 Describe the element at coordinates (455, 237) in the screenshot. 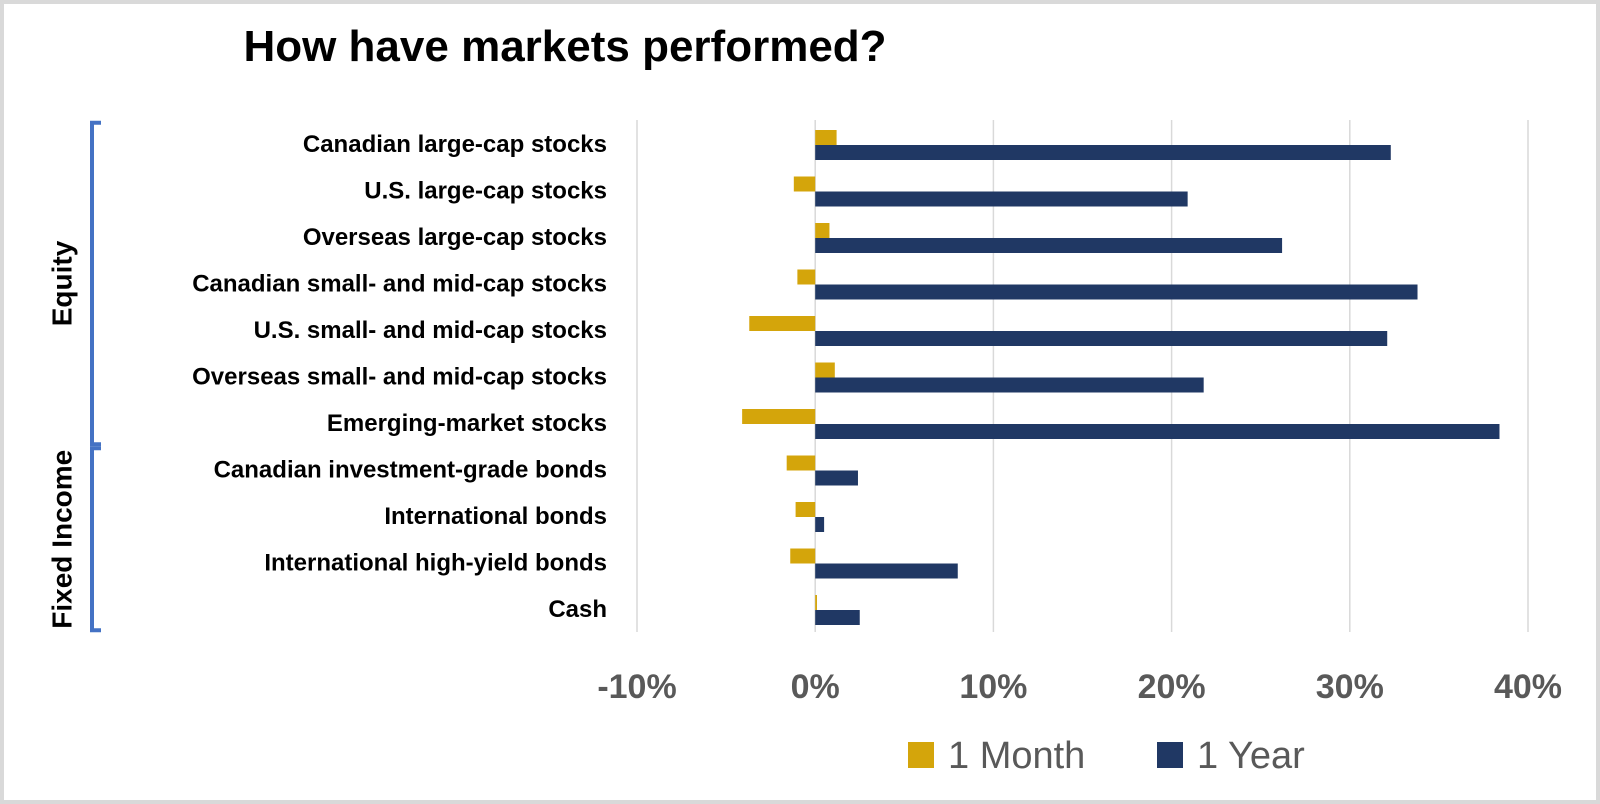

I see `category-label: Overseas large-cap stocks` at that location.